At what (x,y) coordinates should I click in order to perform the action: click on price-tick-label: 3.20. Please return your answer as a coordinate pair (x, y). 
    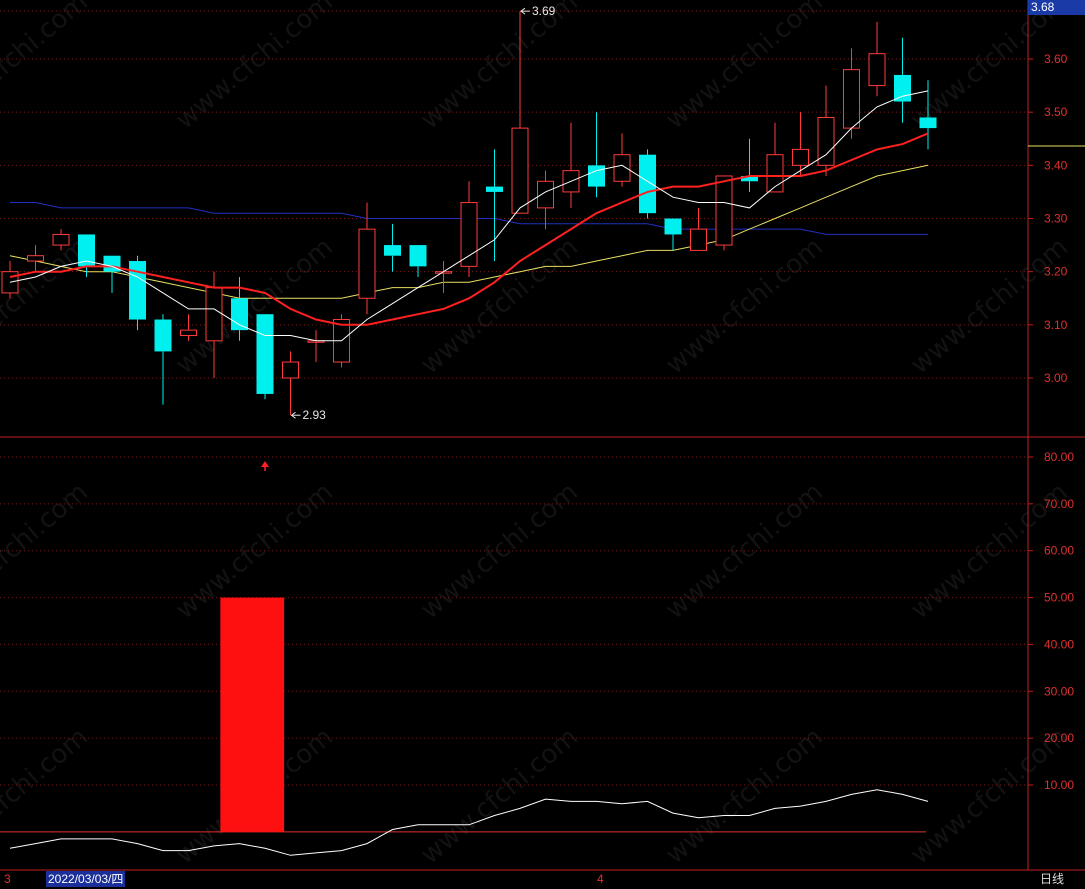
    Looking at the image, I should click on (1056, 272).